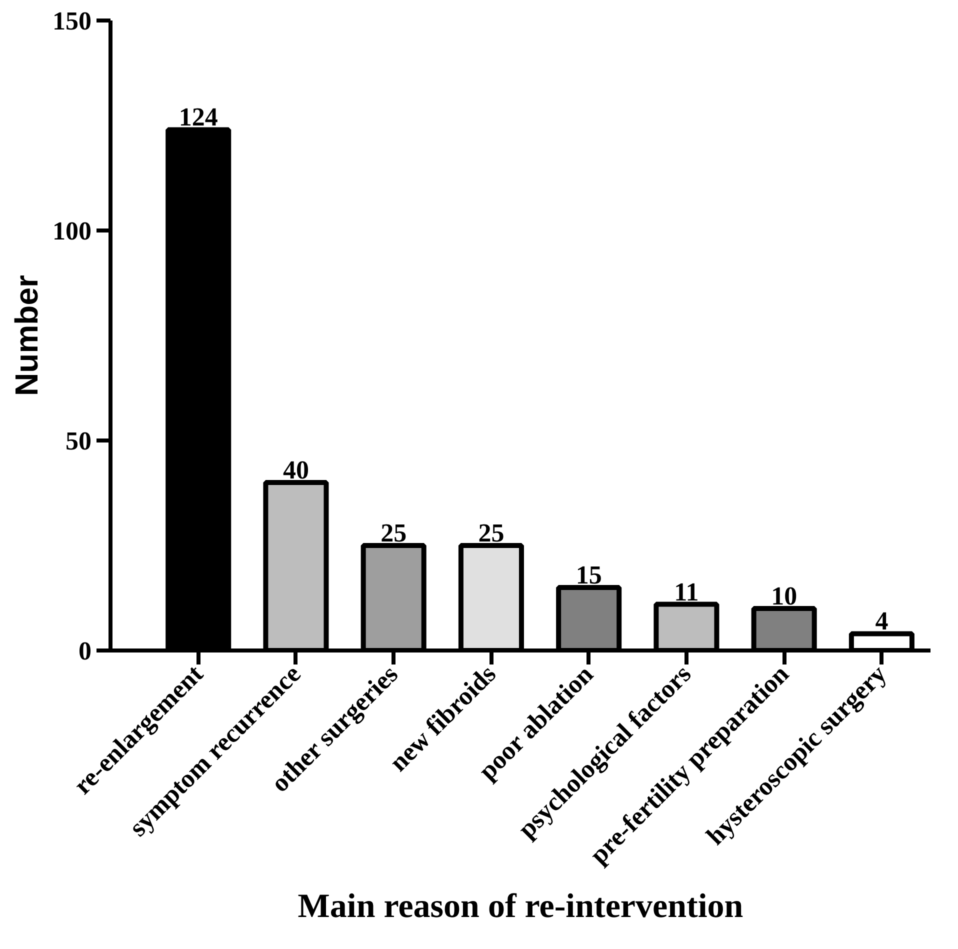 This screenshot has width=958, height=949. What do you see at coordinates (521, 906) in the screenshot?
I see `x-axis-title: Main reason of re-intervention` at bounding box center [521, 906].